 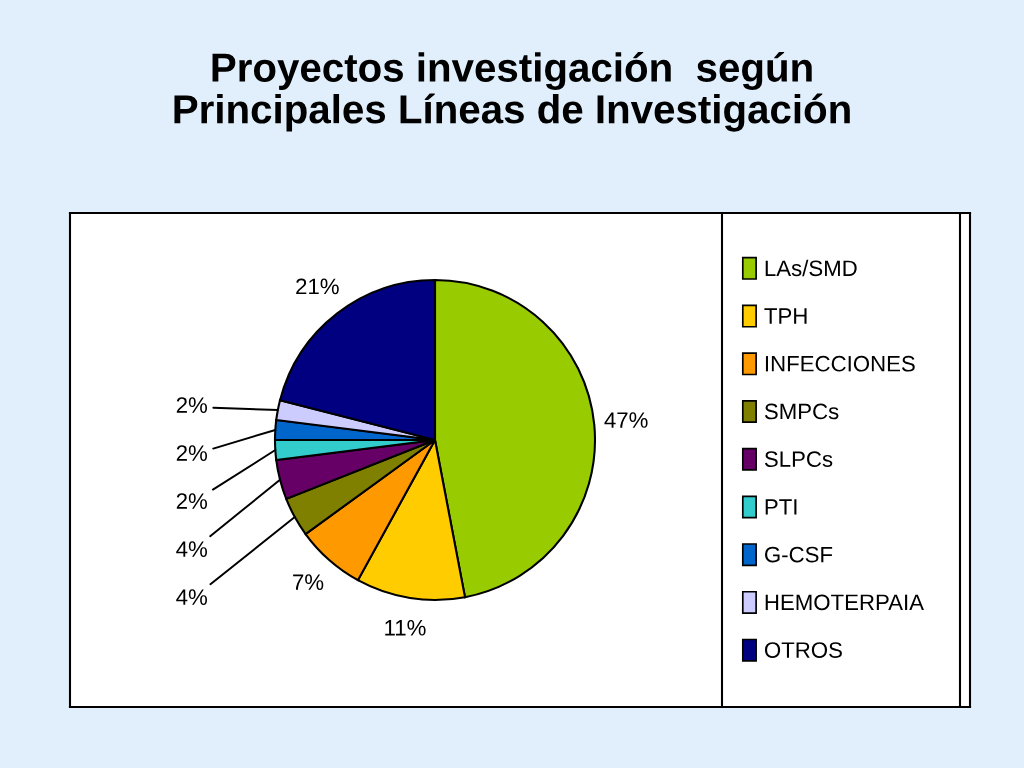 I want to click on legend-label: HEMOTERPAIA, so click(x=844, y=602).